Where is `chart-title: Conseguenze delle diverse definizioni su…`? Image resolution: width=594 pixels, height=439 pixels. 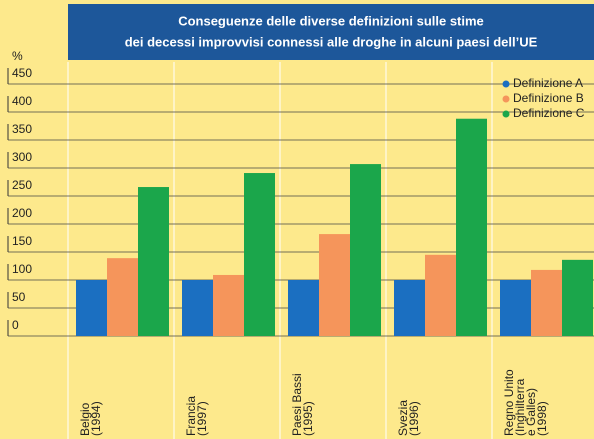 chart-title: Conseguenze delle diverse definizioni su… is located at coordinates (331, 20).